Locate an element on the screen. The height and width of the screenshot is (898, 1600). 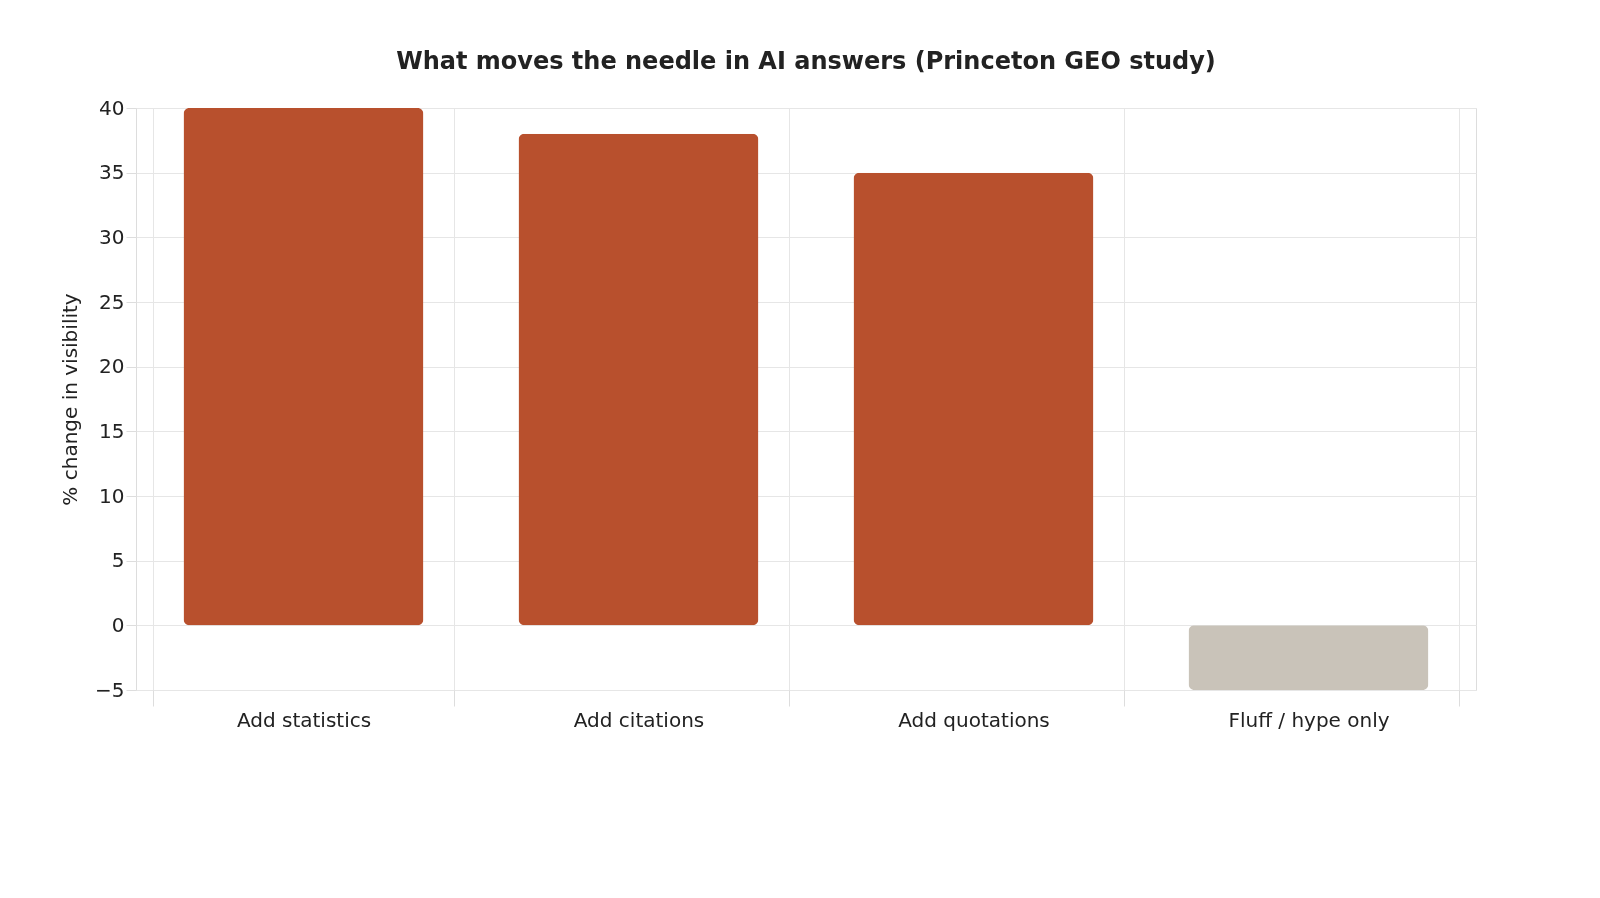
y-tick-label: −5 is located at coordinates (110, 689).